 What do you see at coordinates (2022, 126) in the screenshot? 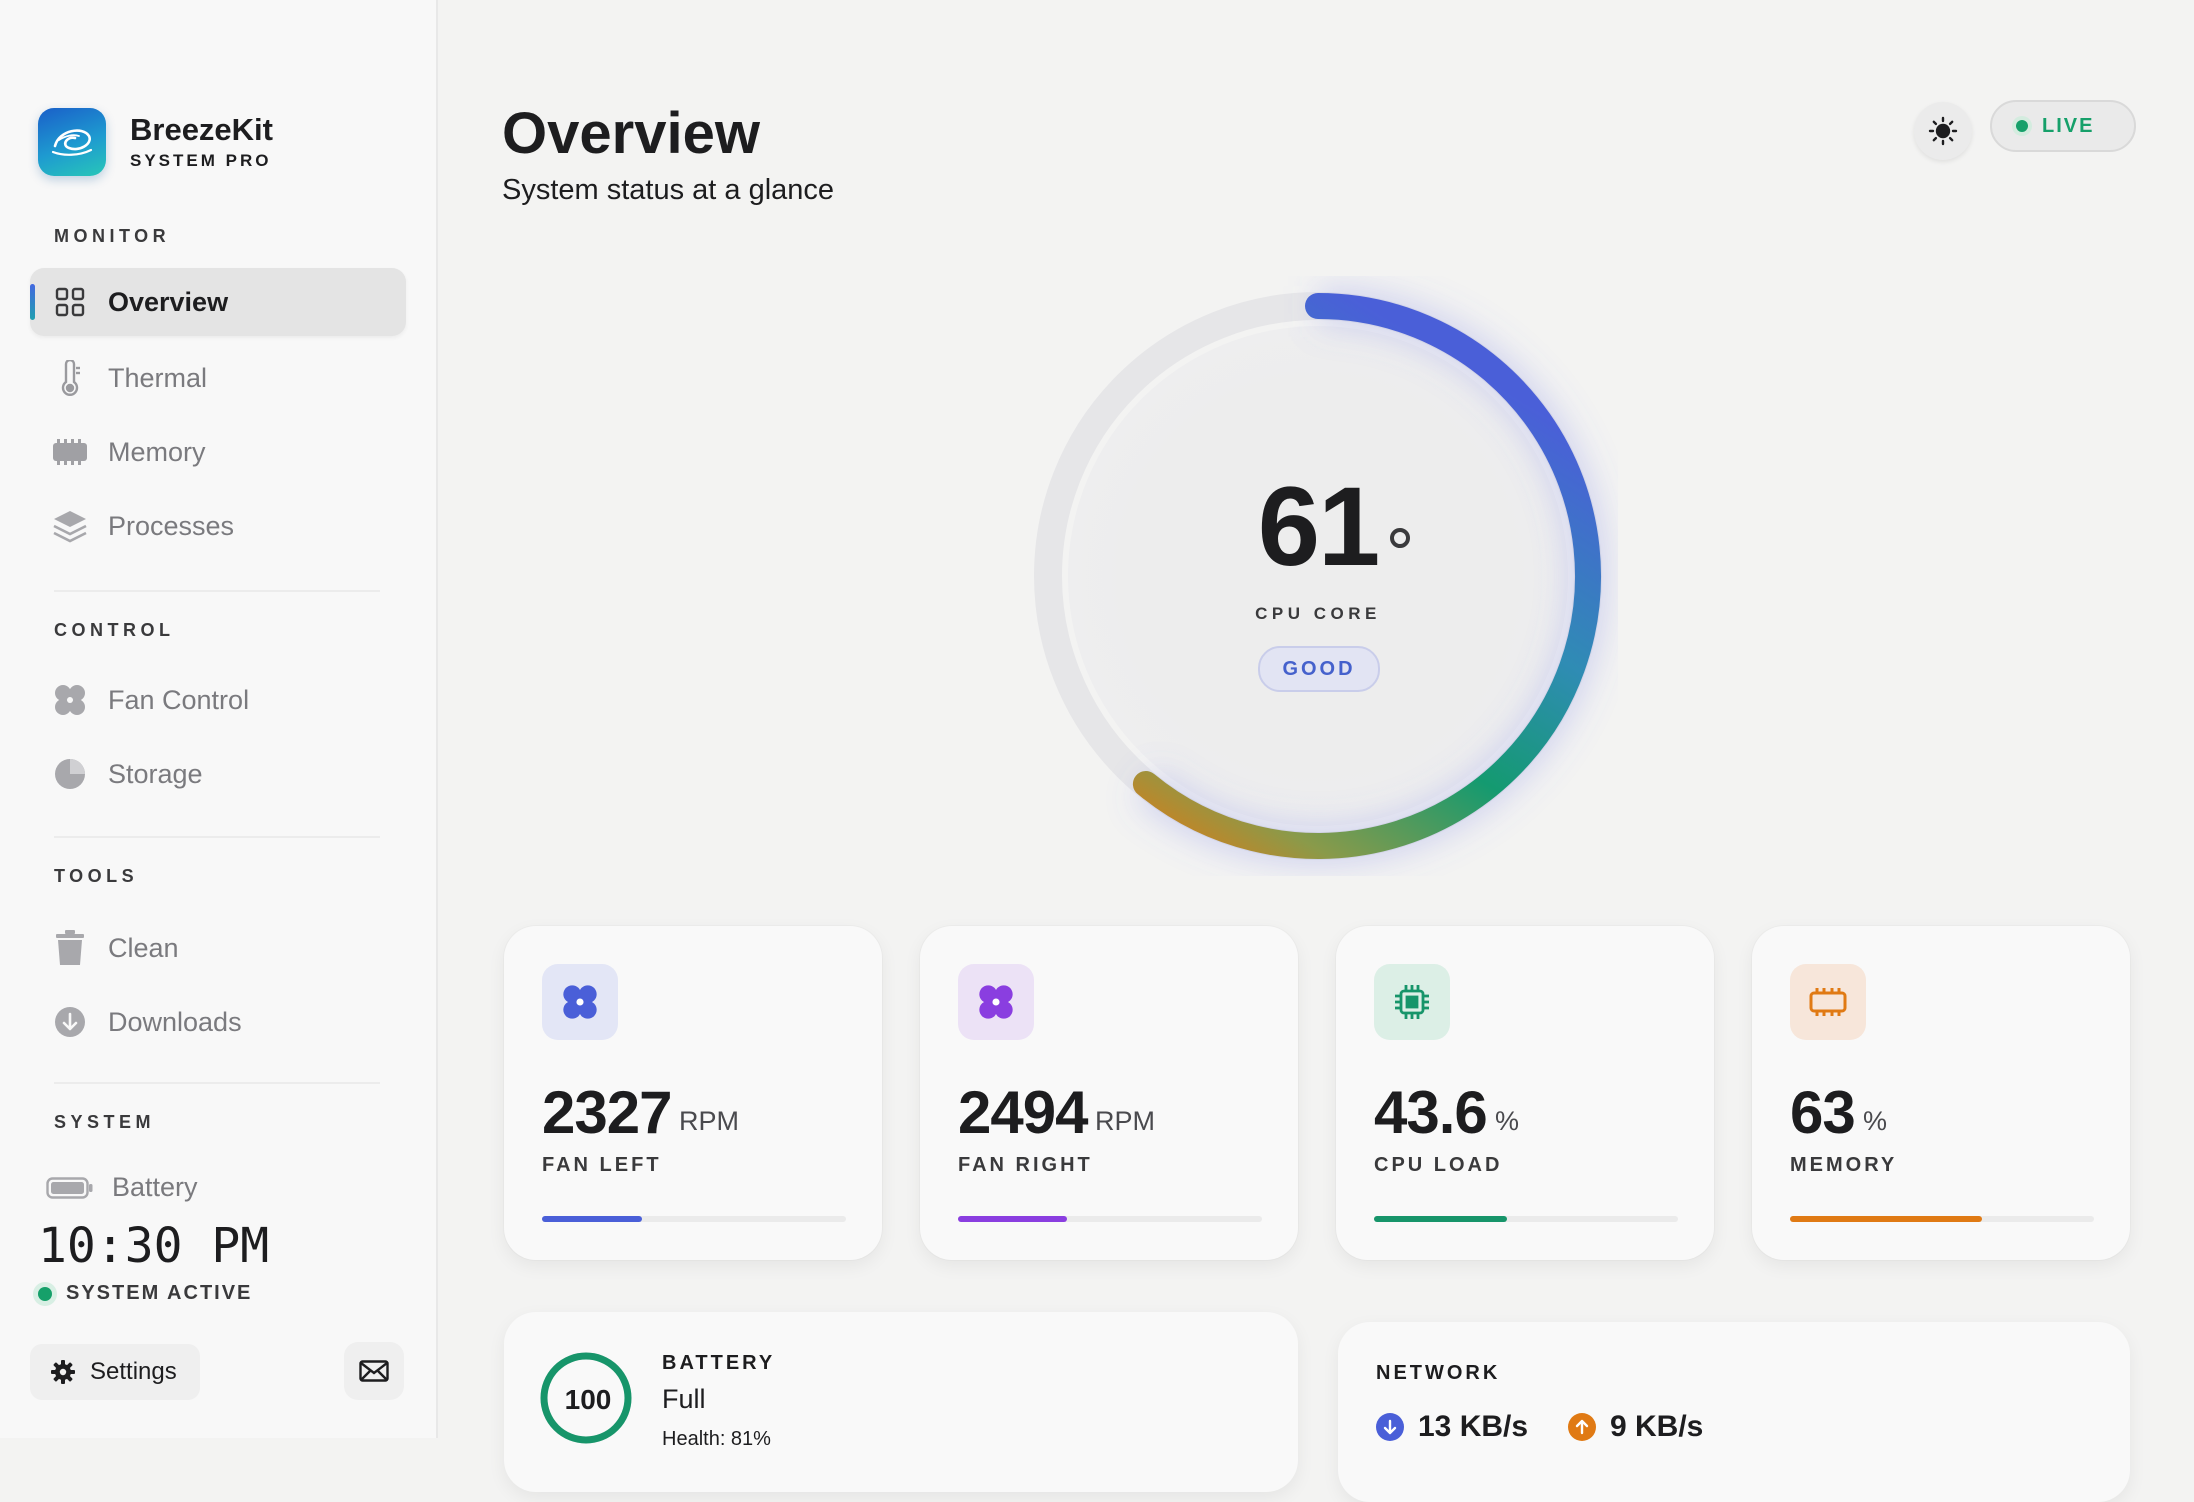
I see `live-dot-icon` at bounding box center [2022, 126].